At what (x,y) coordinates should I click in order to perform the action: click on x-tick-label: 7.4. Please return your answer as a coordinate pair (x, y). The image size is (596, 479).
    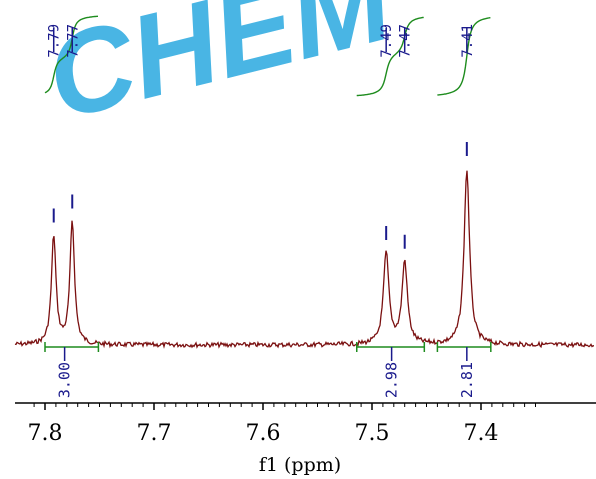
    Looking at the image, I should click on (481, 433).